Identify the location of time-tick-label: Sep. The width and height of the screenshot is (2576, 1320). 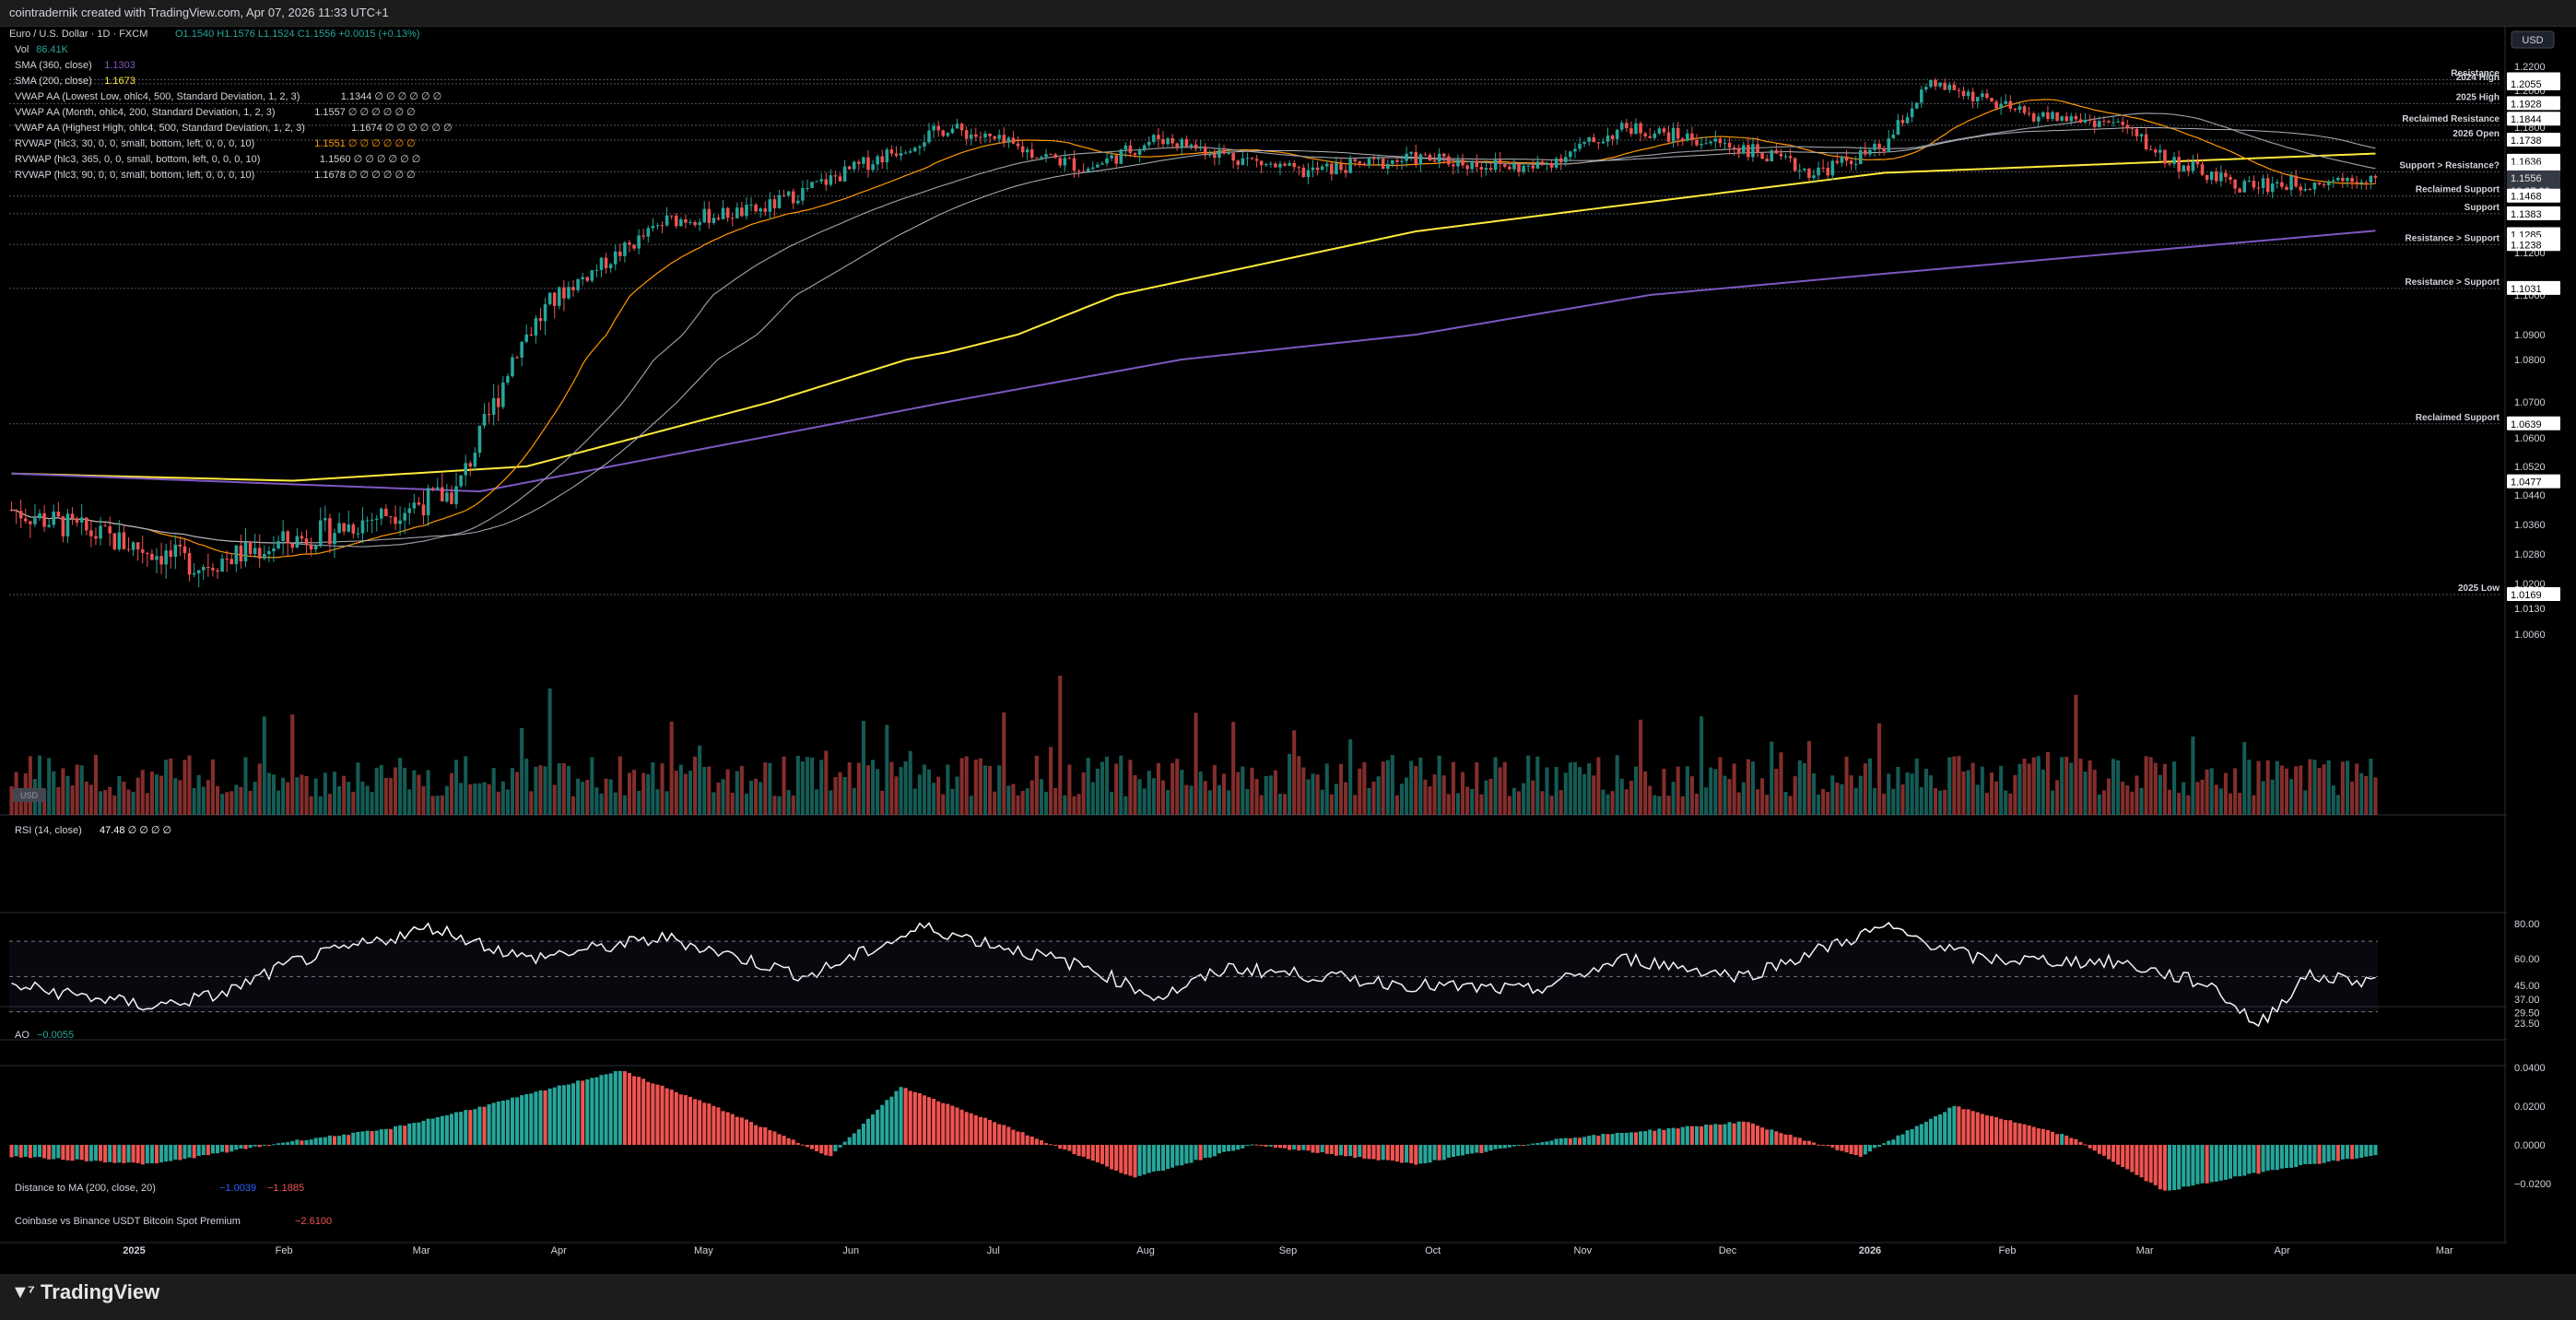
(1288, 1250).